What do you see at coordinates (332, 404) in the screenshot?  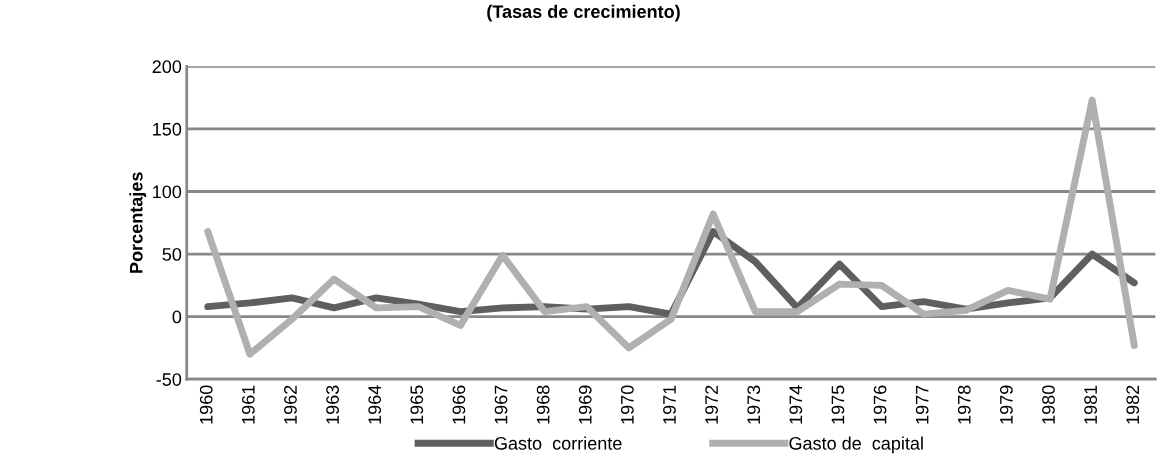 I see `x-tick-label: 1963` at bounding box center [332, 404].